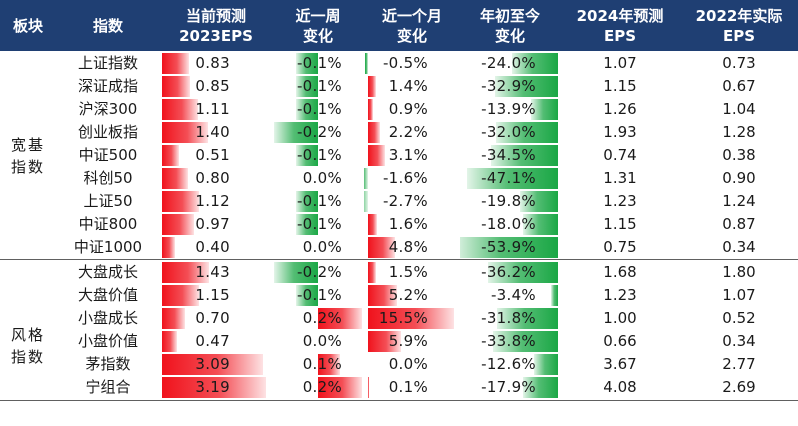 The image size is (798, 426). What do you see at coordinates (412, 178) in the screenshot?
I see `month-change-cell: -1.6%` at bounding box center [412, 178].